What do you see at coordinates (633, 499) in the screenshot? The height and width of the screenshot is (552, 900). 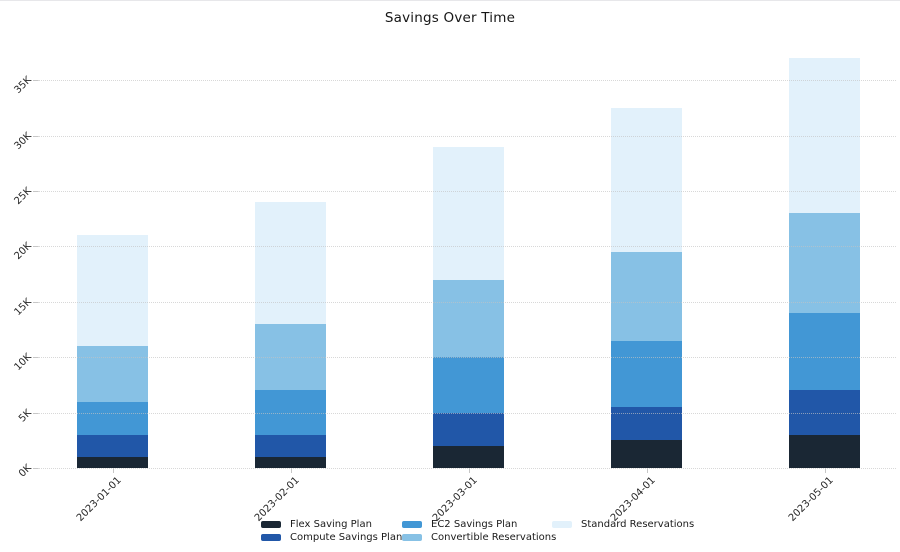 I see `x-tick-label: 2023-04-01` at bounding box center [633, 499].